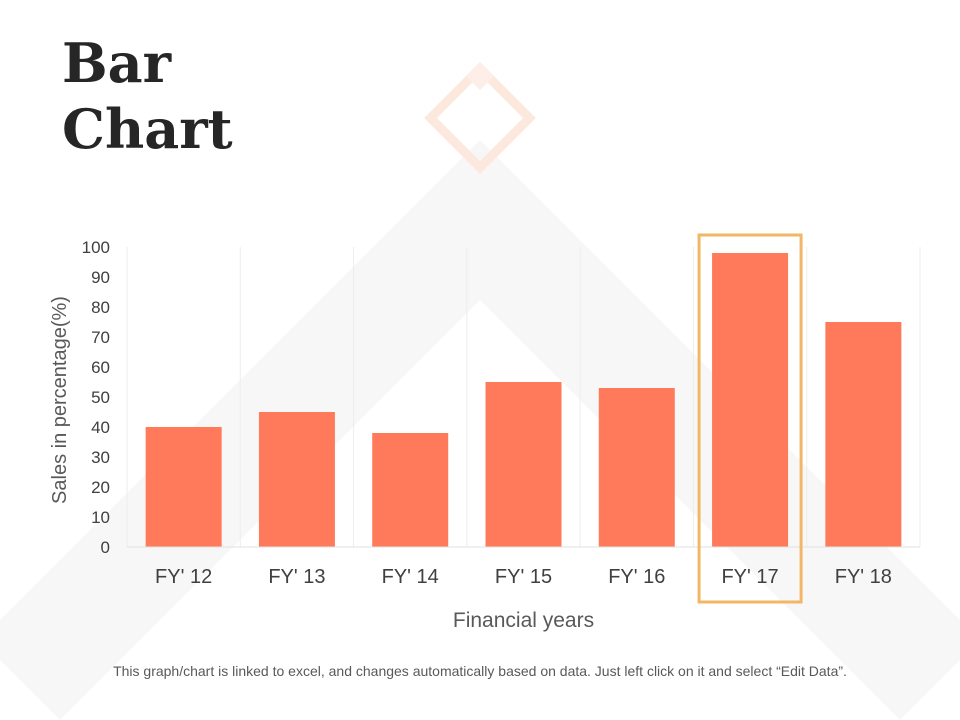  I want to click on title-line-1: Bar, so click(117, 63).